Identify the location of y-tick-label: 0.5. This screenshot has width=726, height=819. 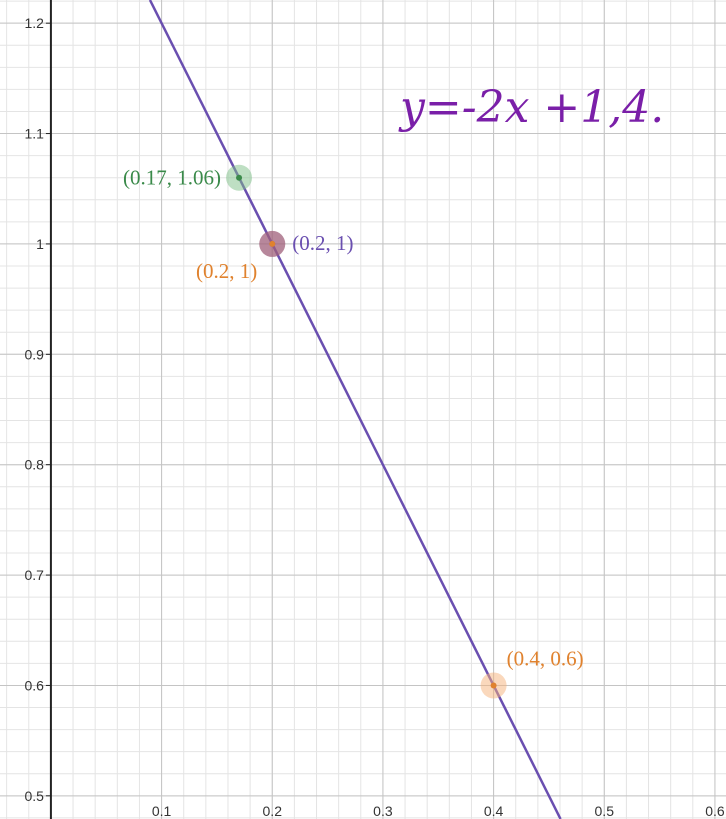
(34, 796).